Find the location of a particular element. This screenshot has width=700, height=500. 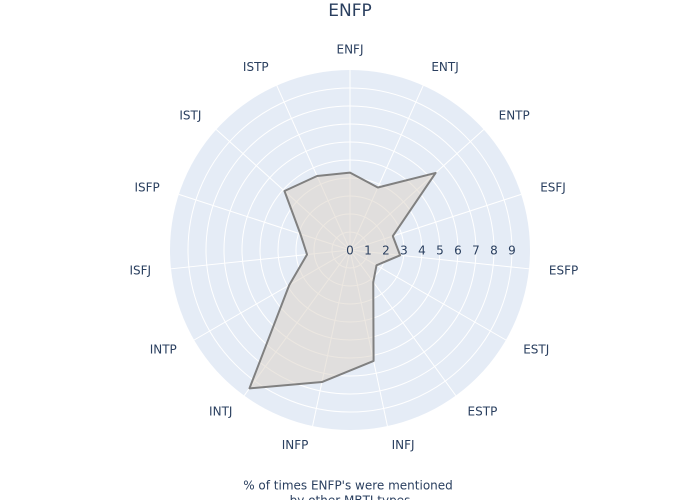

category-label: ENTP is located at coordinates (514, 116).